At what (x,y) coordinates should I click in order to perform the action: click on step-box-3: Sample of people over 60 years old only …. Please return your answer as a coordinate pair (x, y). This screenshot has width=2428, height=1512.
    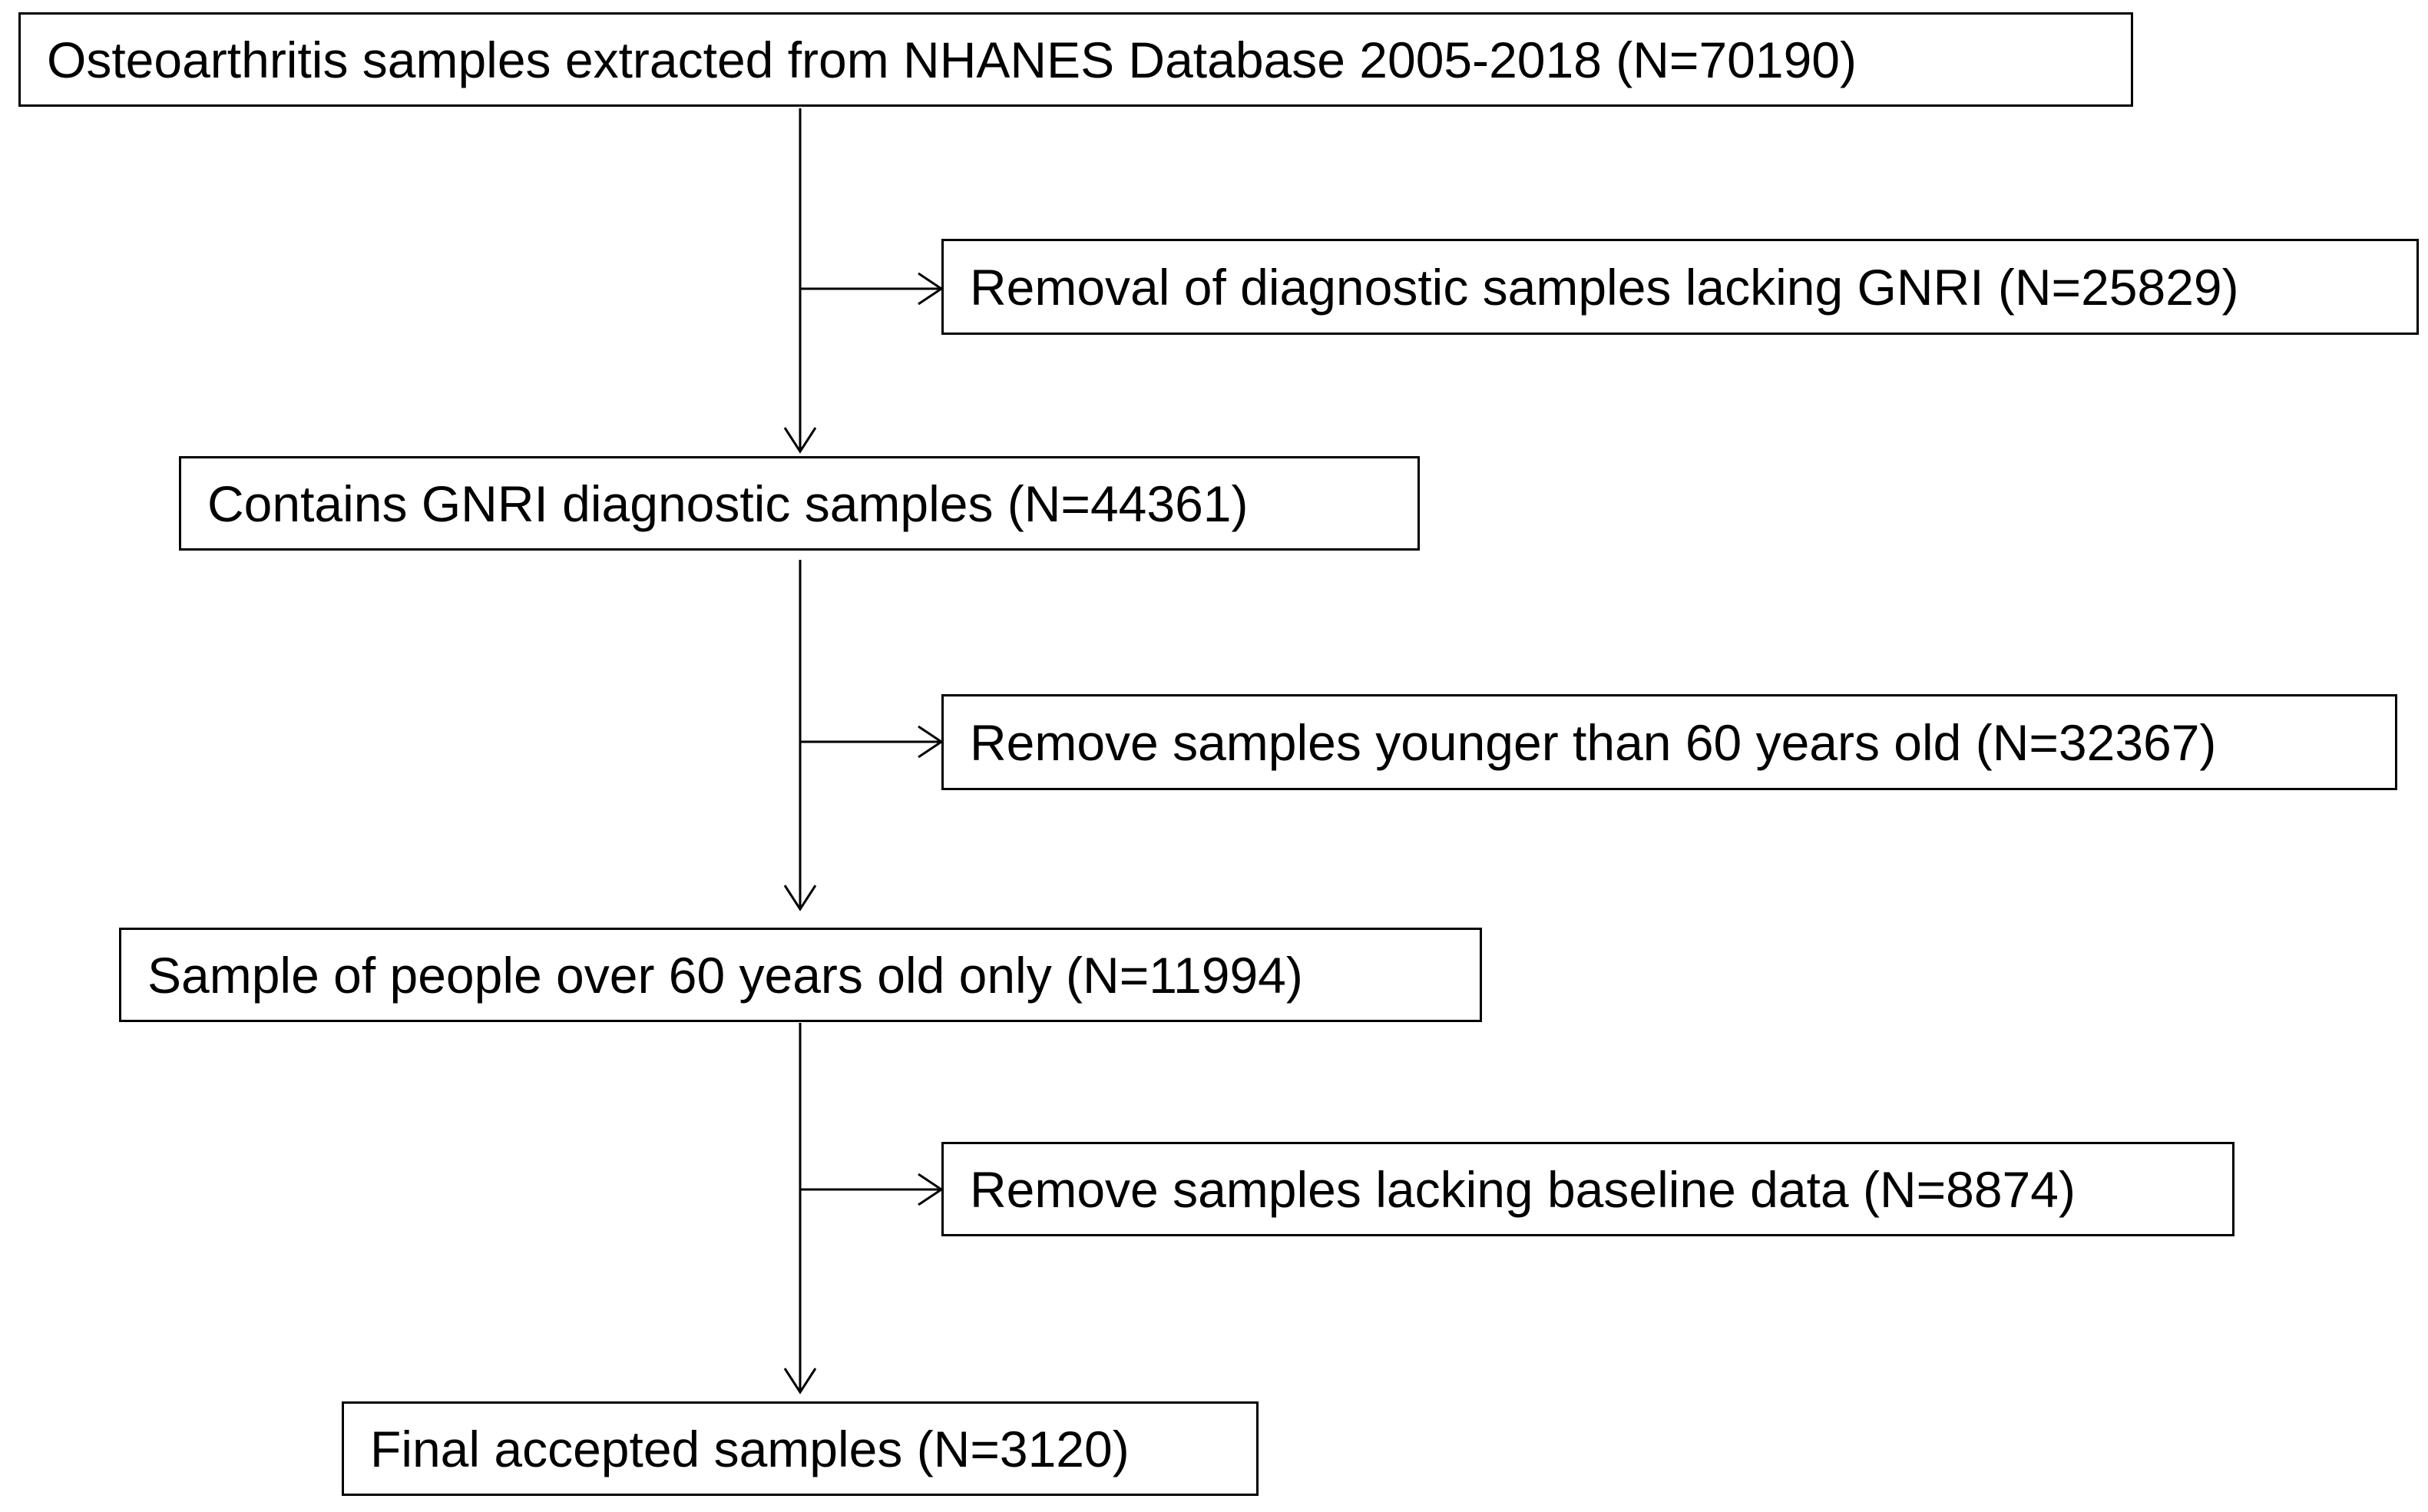
    Looking at the image, I should click on (800, 975).